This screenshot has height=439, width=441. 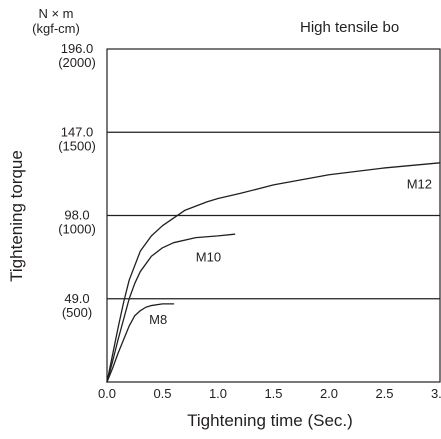 What do you see at coordinates (77, 229) in the screenshot?
I see `y-tick-sublabel: (1000)` at bounding box center [77, 229].